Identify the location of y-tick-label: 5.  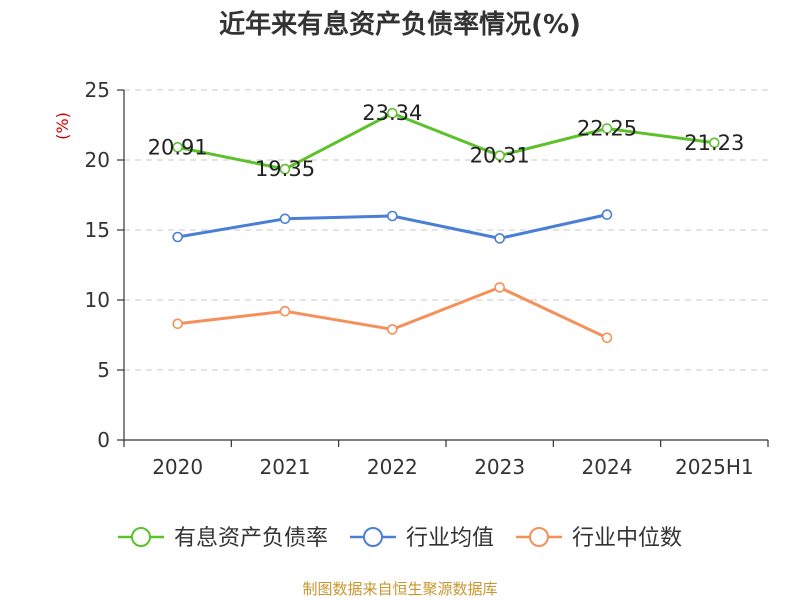
(103, 370).